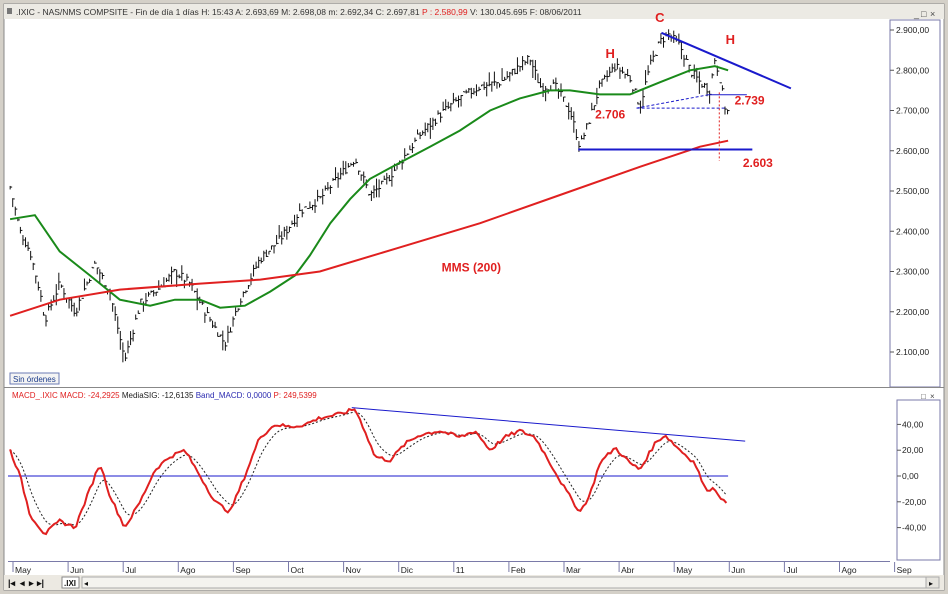 This screenshot has height=594, width=948. Describe the element at coordinates (298, 570) in the screenshot. I see `time-tick-label: Oct` at that location.